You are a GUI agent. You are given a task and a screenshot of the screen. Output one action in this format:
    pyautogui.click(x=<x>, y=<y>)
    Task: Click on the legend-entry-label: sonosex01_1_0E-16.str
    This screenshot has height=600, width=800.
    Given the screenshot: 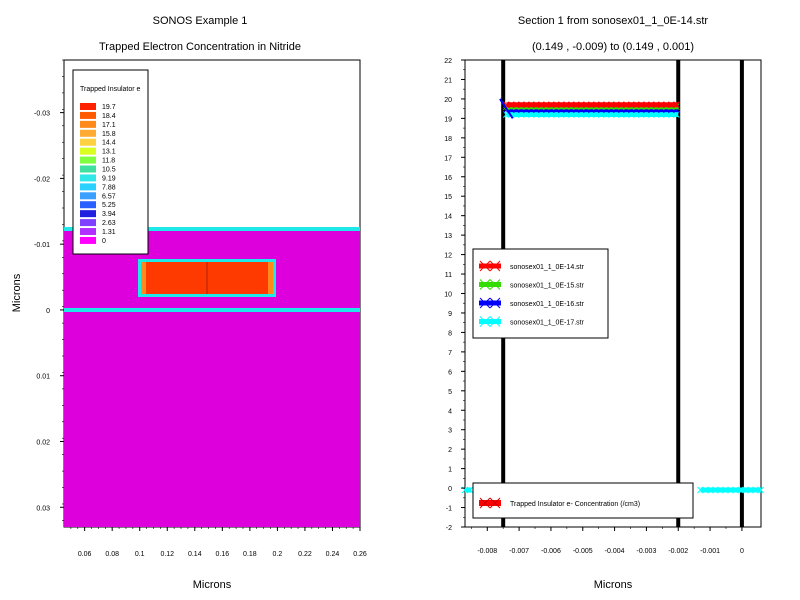 What is the action you would take?
    pyautogui.click(x=547, y=304)
    